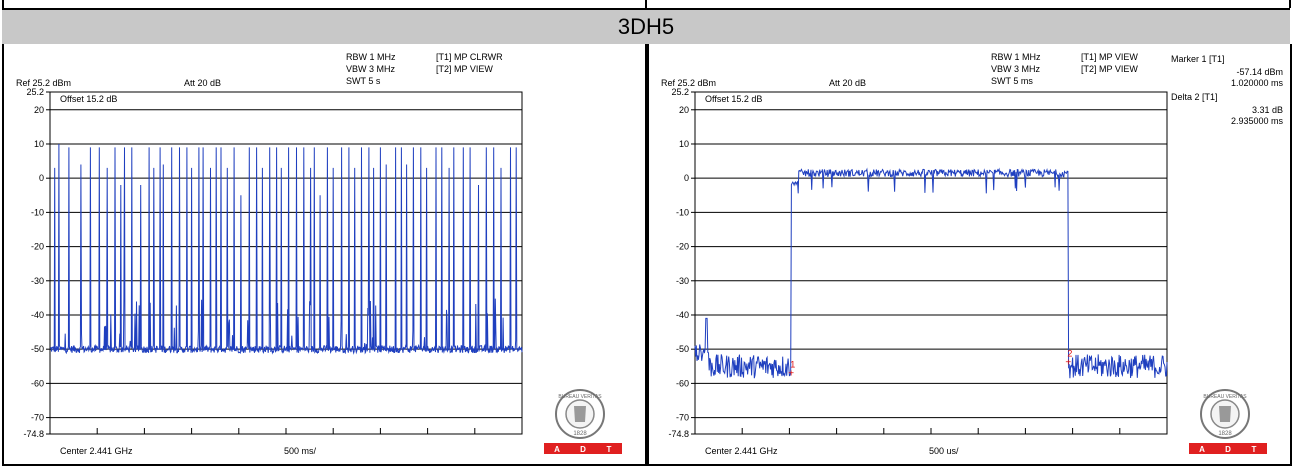 The width and height of the screenshot is (1293, 469). I want to click on page-title: 3DH5, so click(646, 27).